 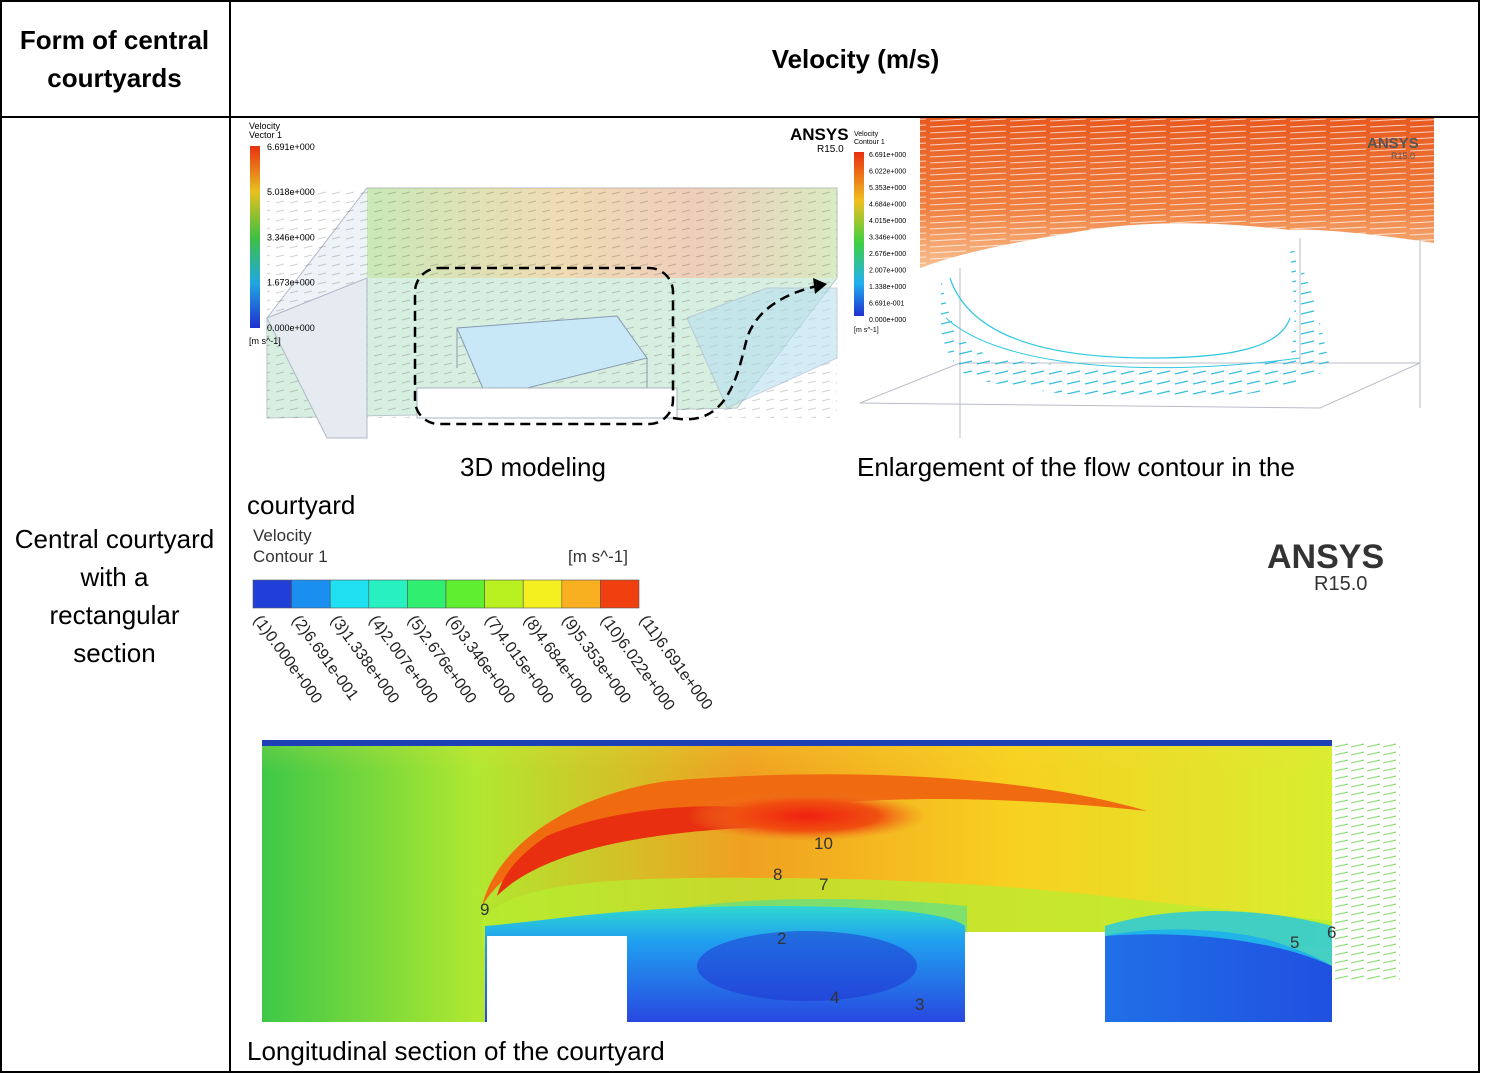 I want to click on enlarged-legend-tick: 4.684e+000, so click(x=887, y=205).